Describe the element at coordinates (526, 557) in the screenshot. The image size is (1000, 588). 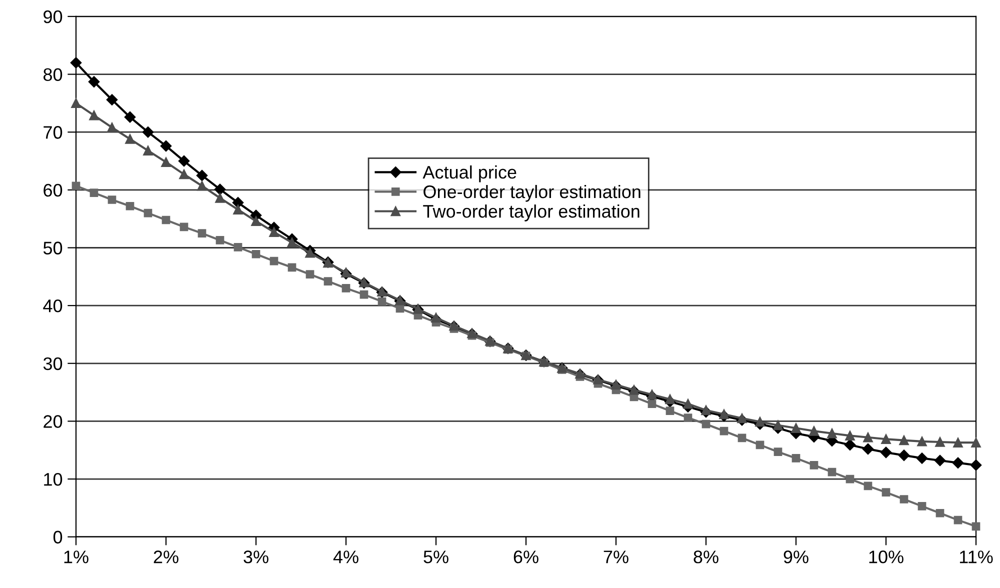
I see `x-tick-label: 6%` at that location.